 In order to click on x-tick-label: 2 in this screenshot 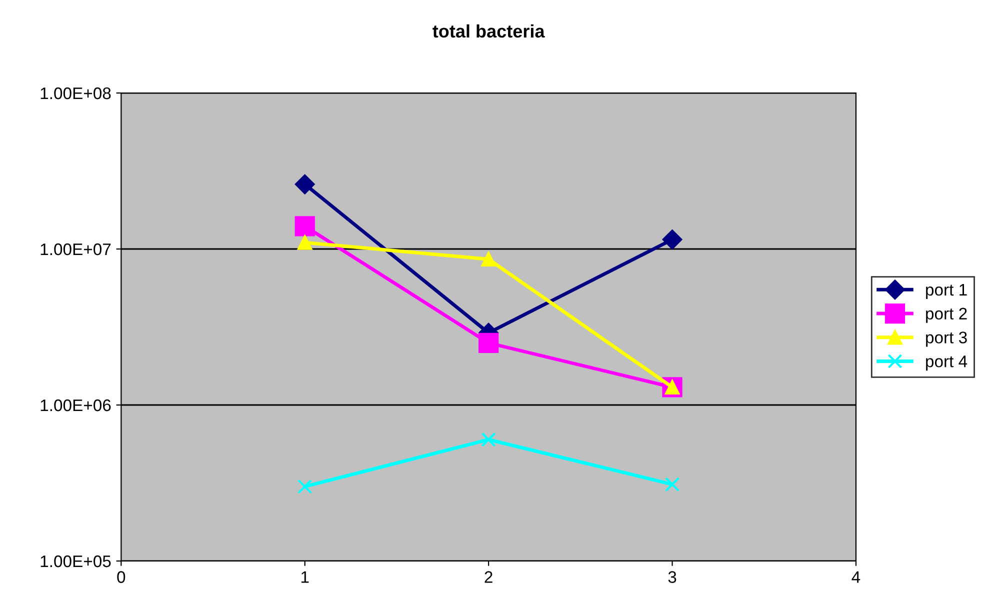, I will do `click(488, 577)`.